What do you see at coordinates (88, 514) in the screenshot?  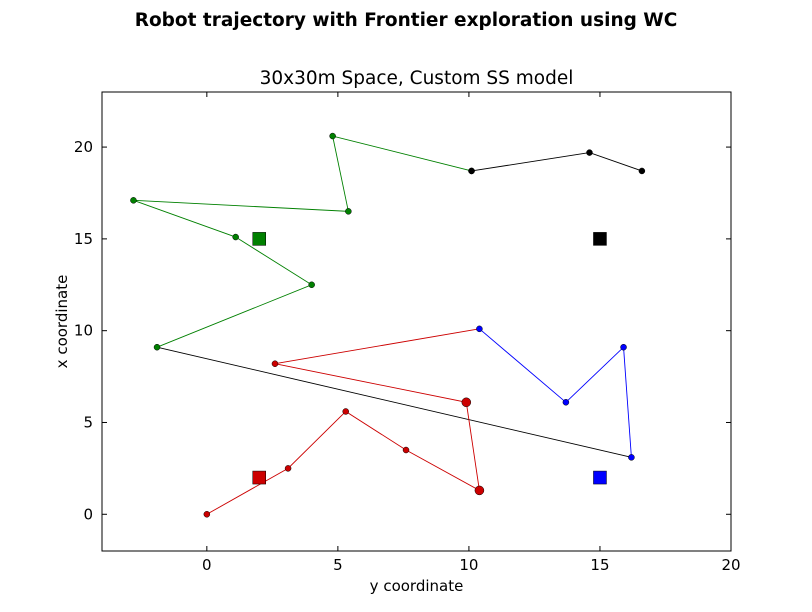 I see `y-tick-label: 0` at bounding box center [88, 514].